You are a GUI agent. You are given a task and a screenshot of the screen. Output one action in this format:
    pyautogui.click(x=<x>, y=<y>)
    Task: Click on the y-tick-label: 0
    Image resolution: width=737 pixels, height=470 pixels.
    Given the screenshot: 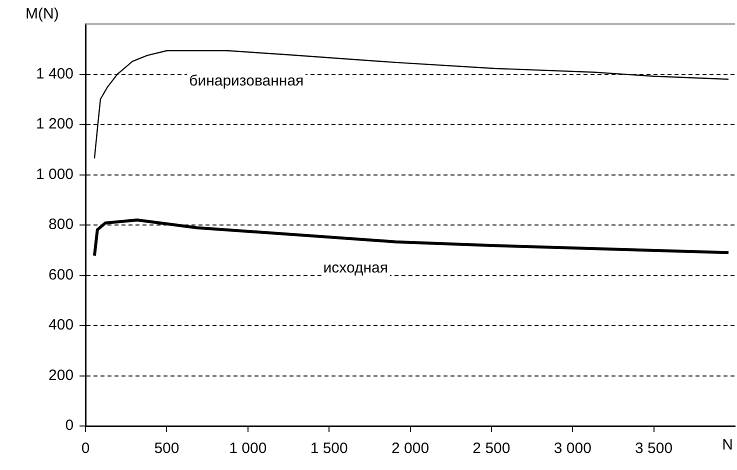 What is the action you would take?
    pyautogui.click(x=69, y=425)
    